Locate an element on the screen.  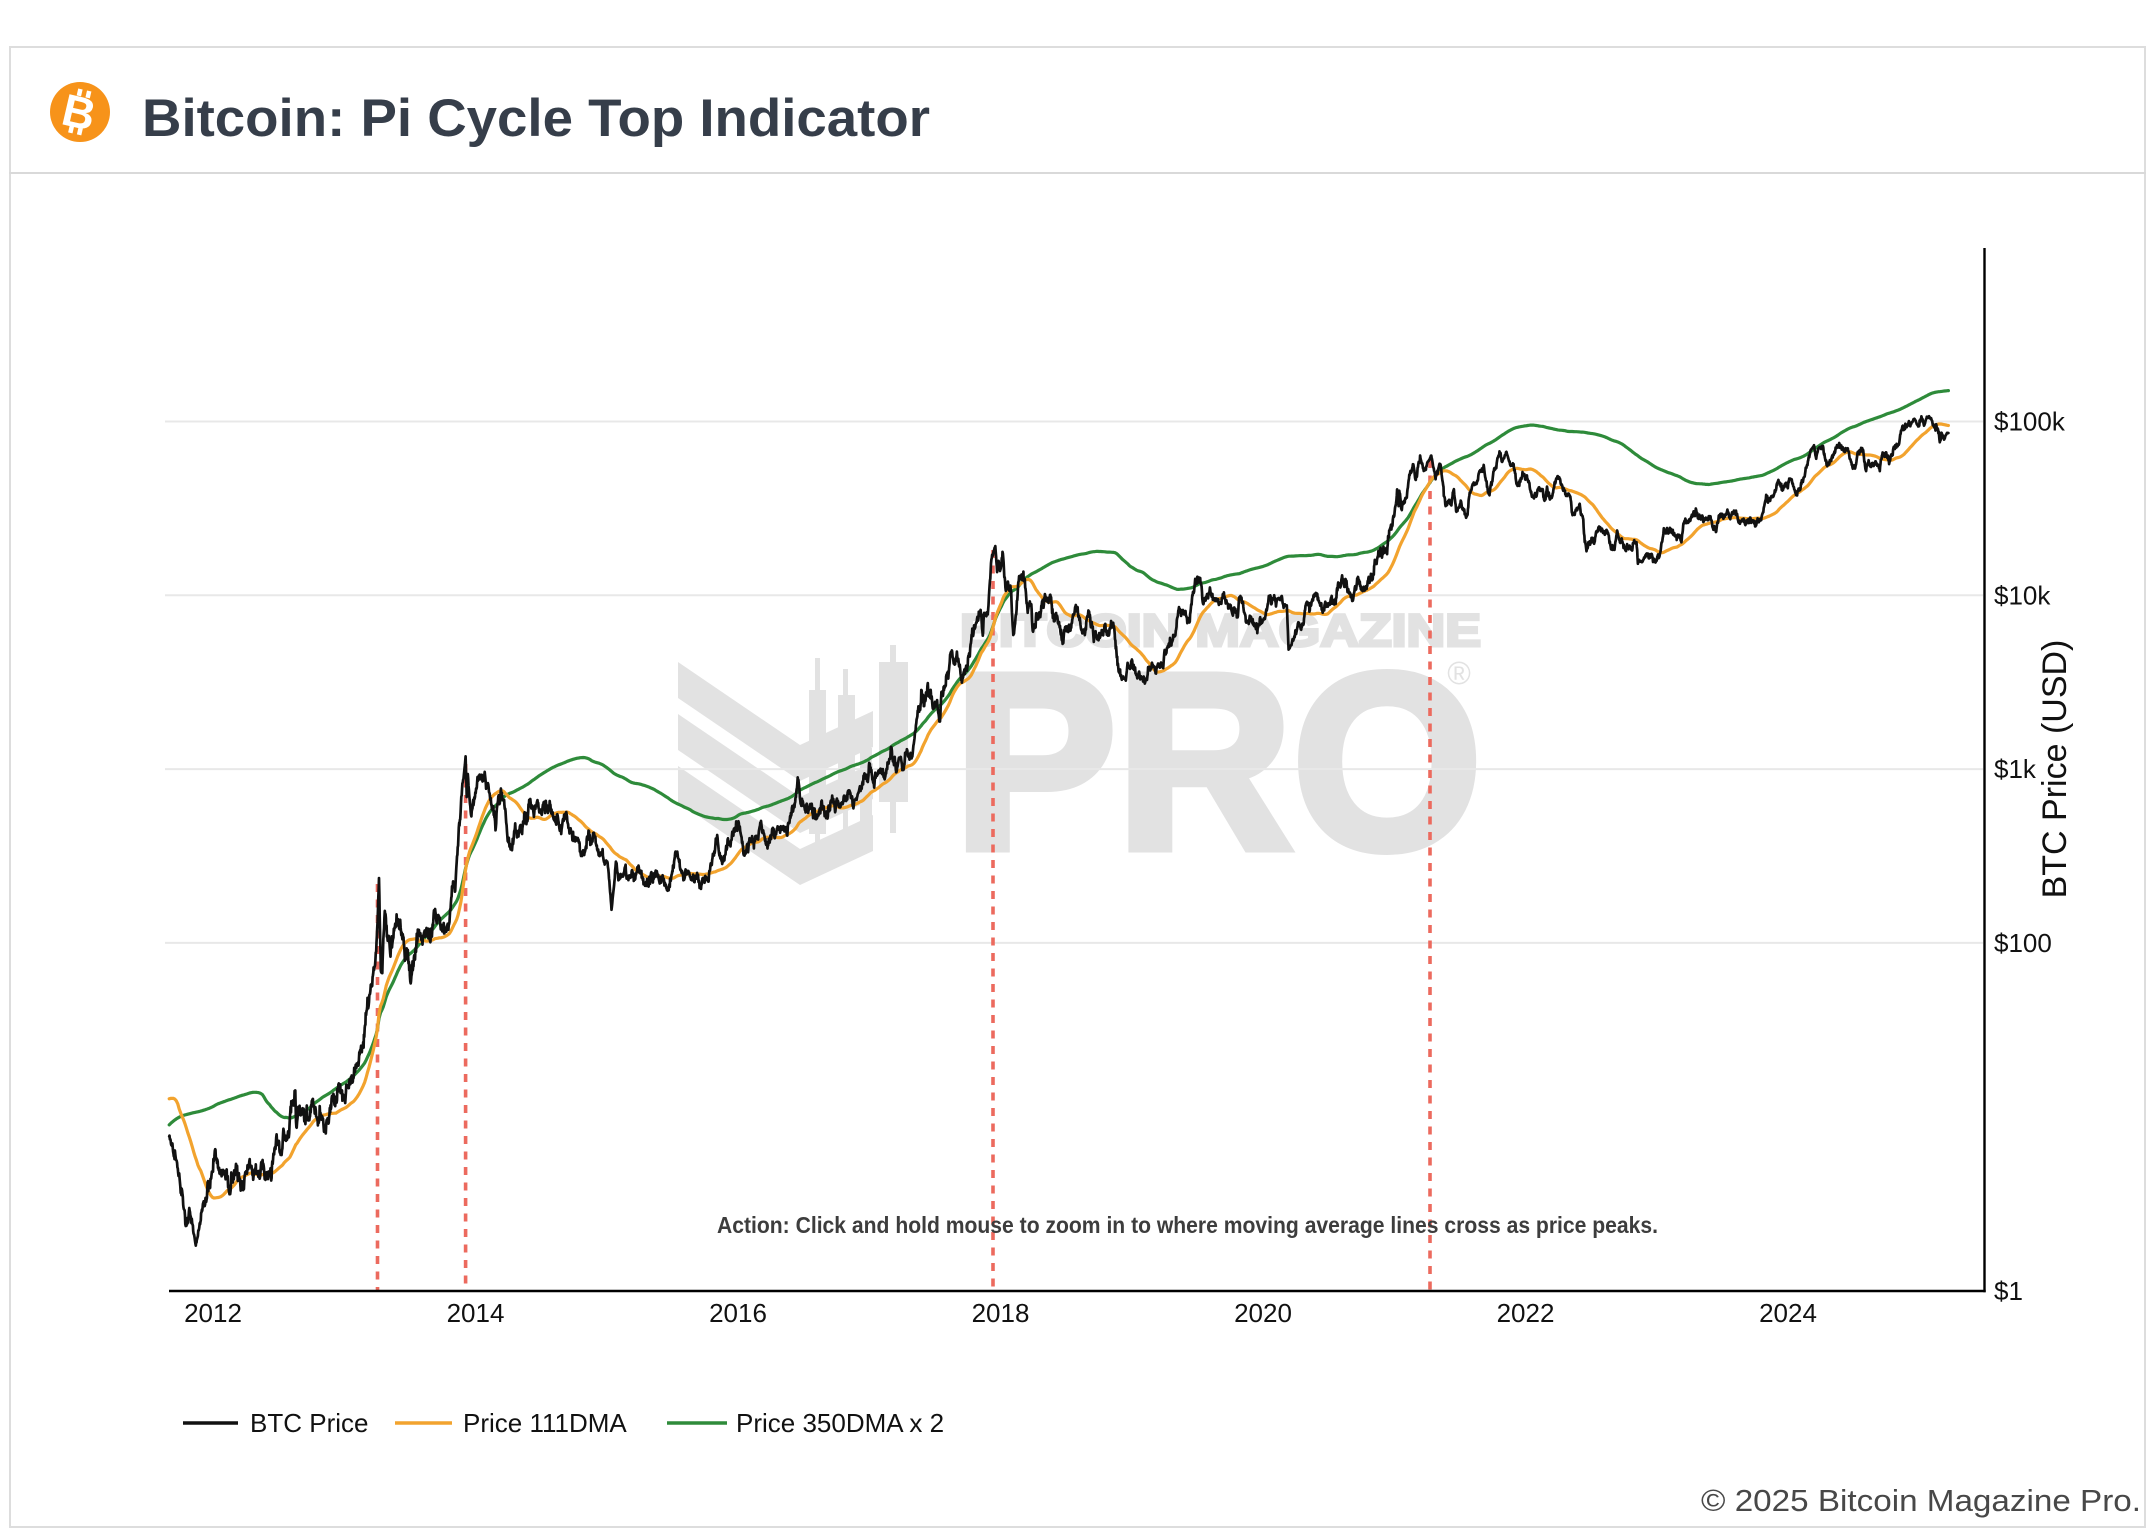
svg-text: $10k is located at coordinates (2022, 595).